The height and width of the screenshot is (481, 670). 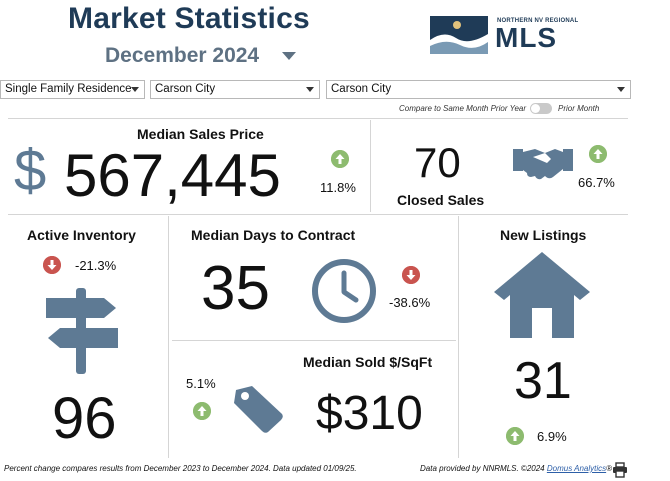 I want to click on closed-sales-label: Closed Sales, so click(x=441, y=200).